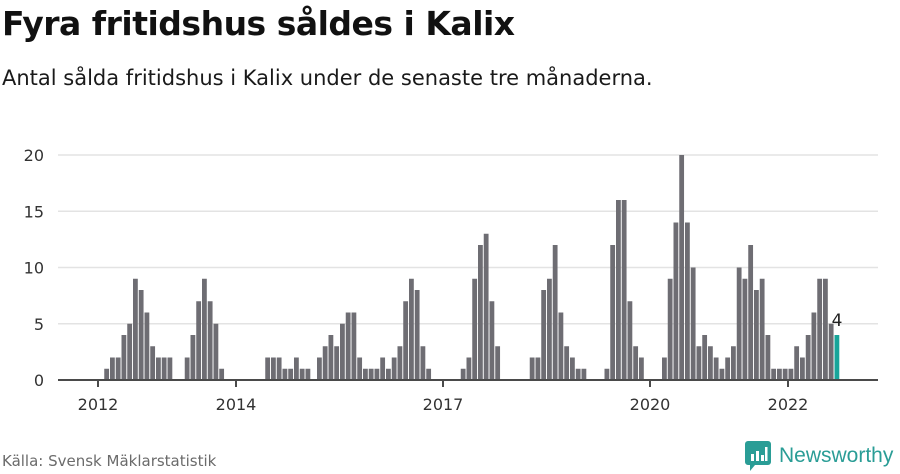  I want to click on x-tick-label: 2022, so click(788, 404).